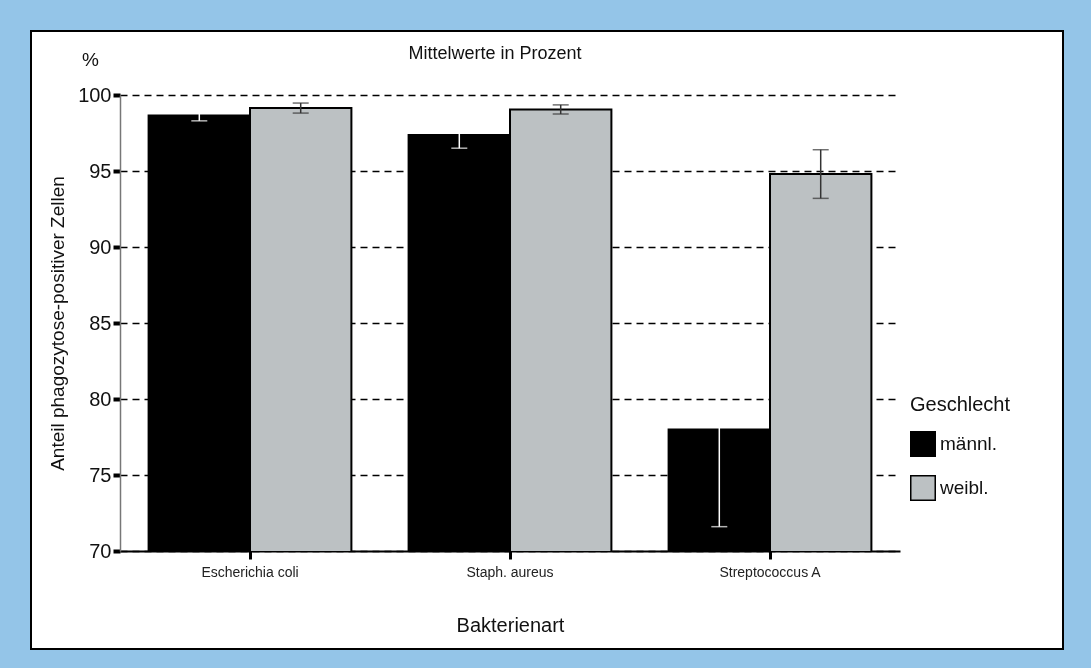 Image resolution: width=1091 pixels, height=668 pixels. I want to click on y-tick-label: 85, so click(100, 322).